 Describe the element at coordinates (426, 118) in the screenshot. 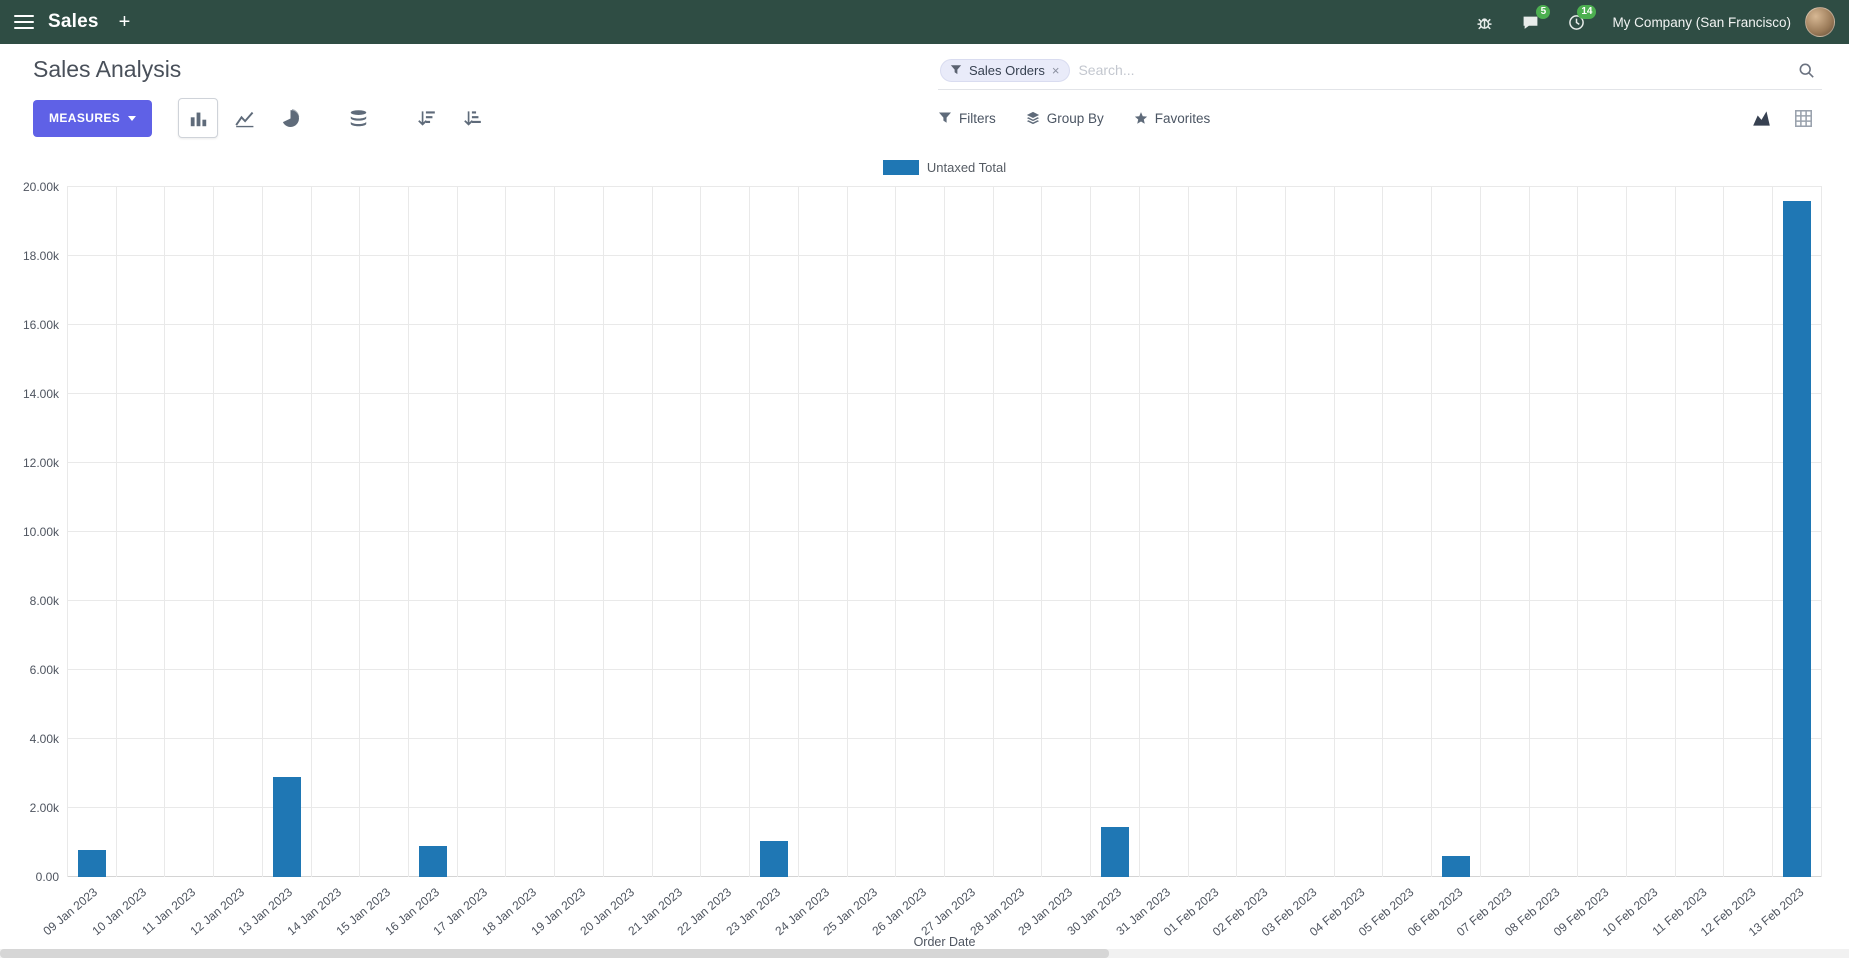

I see `sort-descending-button` at that location.